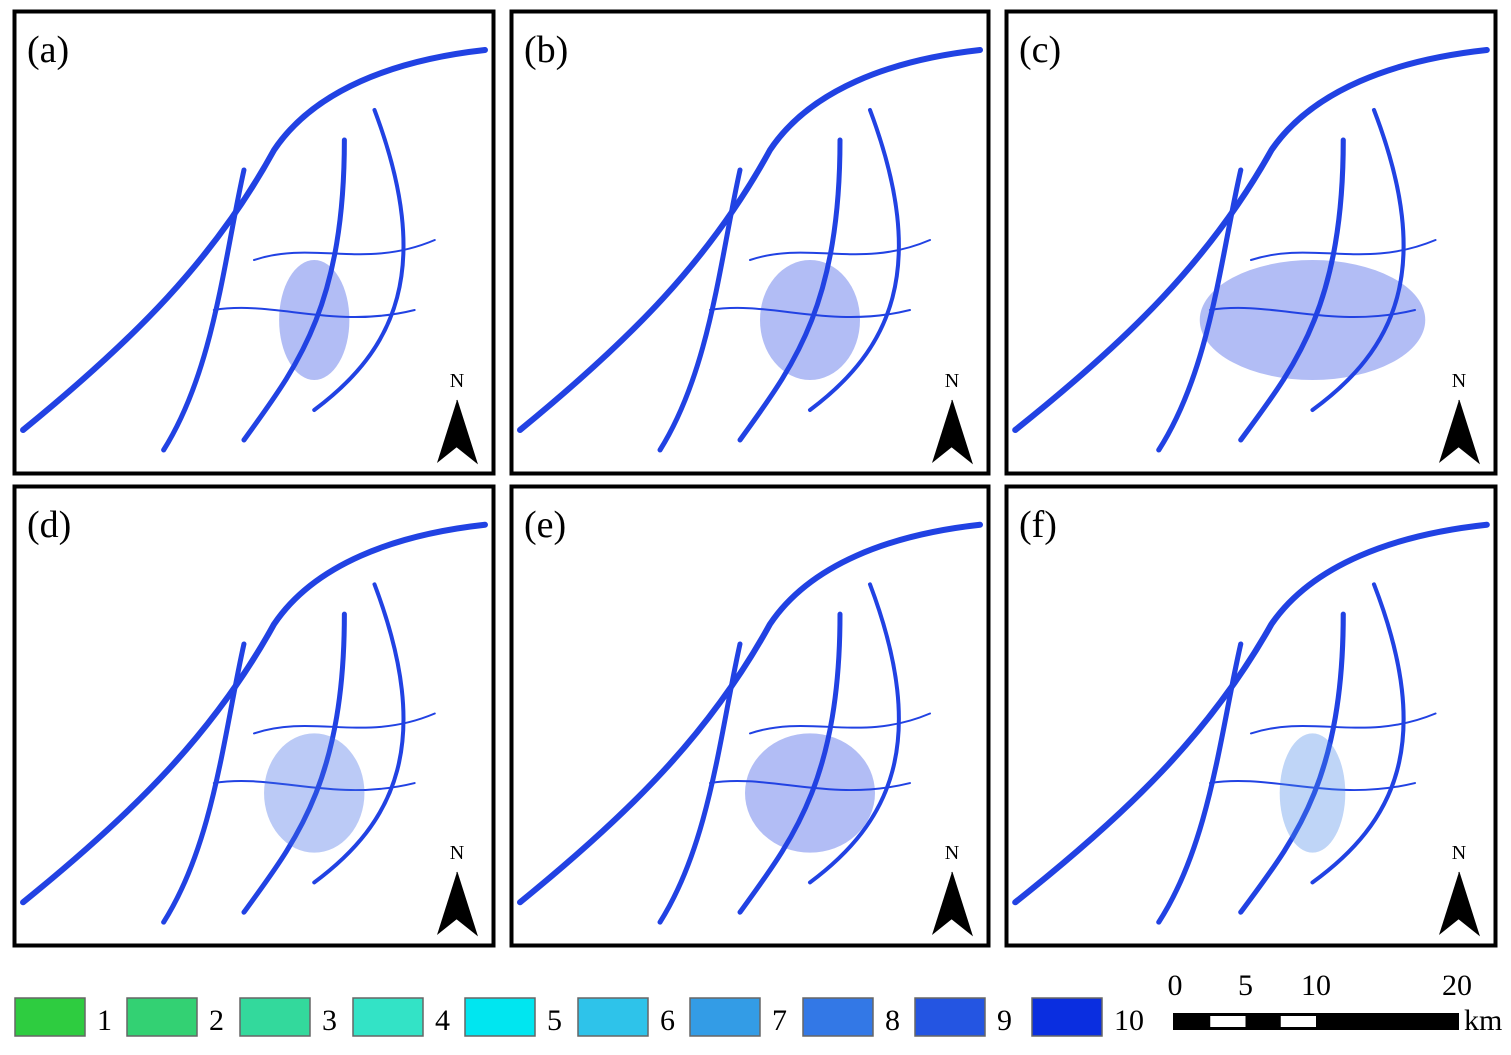 The width and height of the screenshot is (1511, 1055). What do you see at coordinates (104, 1020) in the screenshot?
I see `legend-label: 1` at bounding box center [104, 1020].